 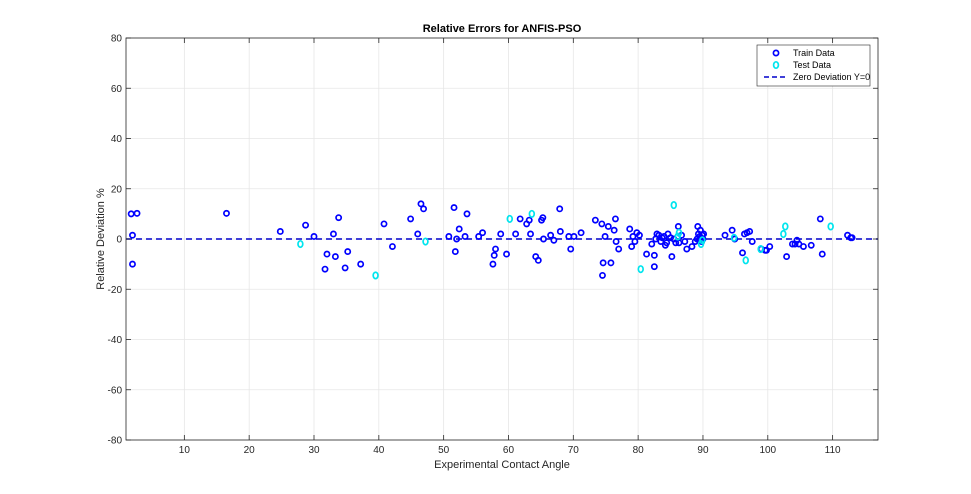 What do you see at coordinates (639, 450) in the screenshot?
I see `x-tick-label: 80` at bounding box center [639, 450].